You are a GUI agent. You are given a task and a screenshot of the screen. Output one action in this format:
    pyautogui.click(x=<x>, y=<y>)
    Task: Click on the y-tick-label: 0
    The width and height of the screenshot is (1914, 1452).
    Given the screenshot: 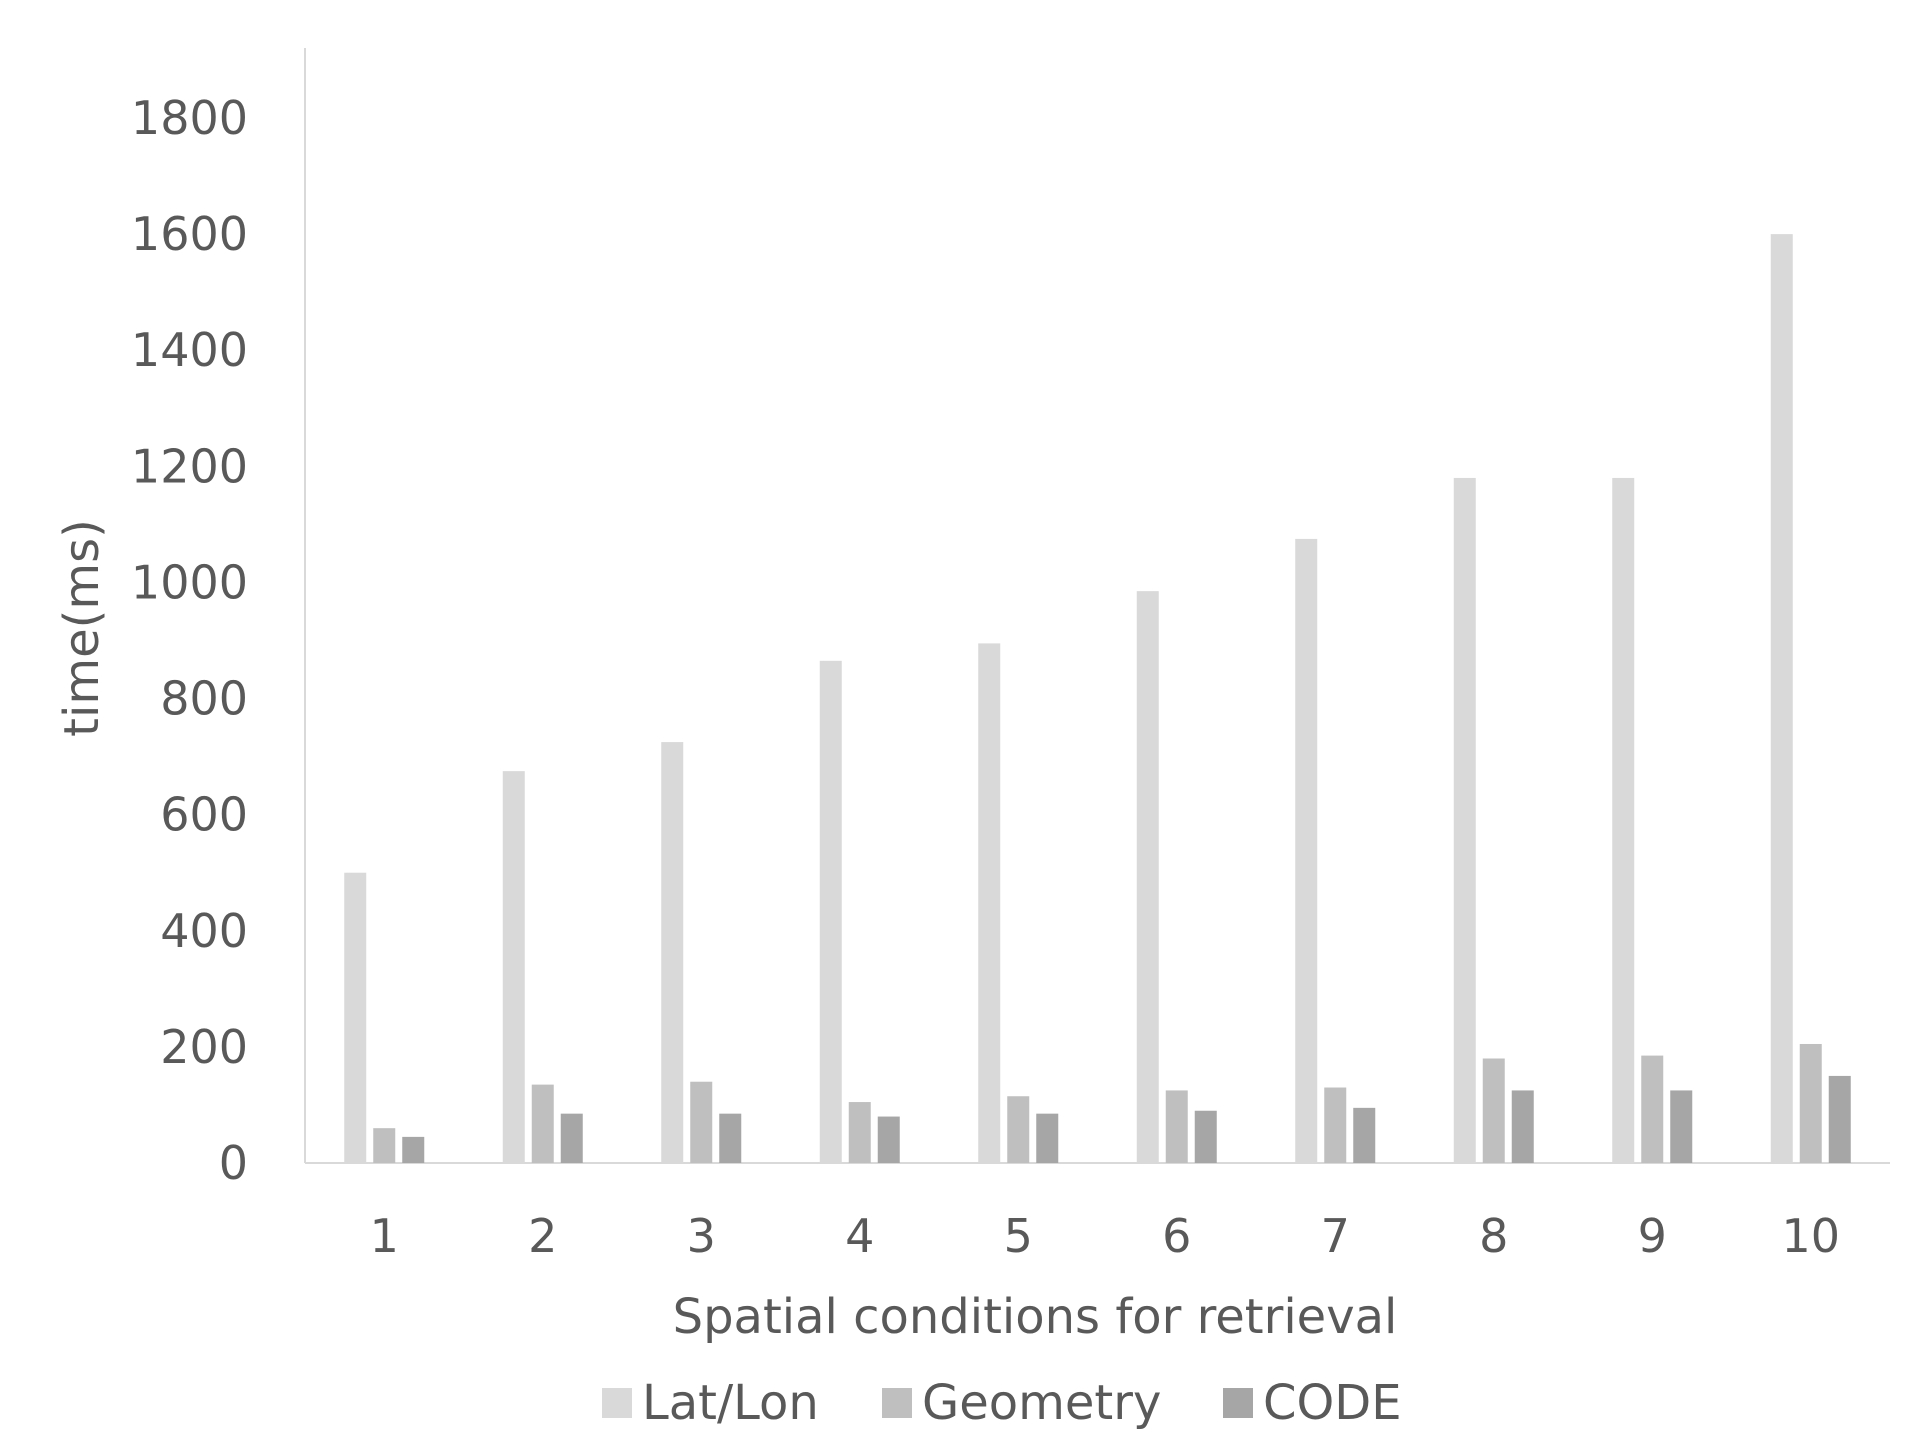 What is the action you would take?
    pyautogui.click(x=233, y=1163)
    